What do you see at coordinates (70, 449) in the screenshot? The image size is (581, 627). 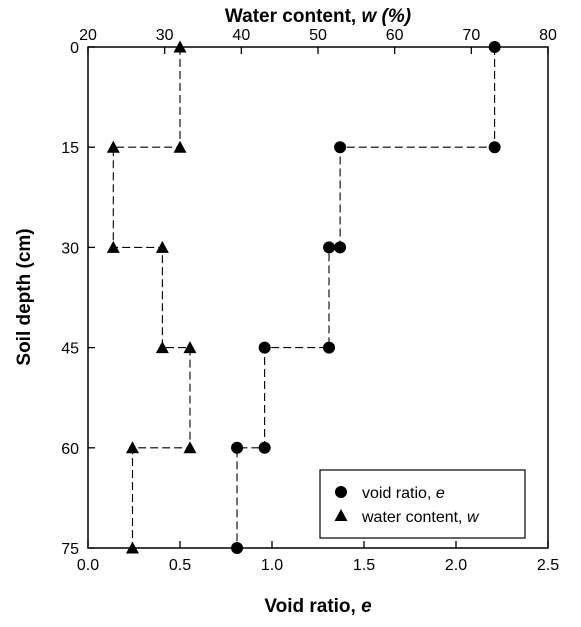 I see `y-tick-label: 60` at bounding box center [70, 449].